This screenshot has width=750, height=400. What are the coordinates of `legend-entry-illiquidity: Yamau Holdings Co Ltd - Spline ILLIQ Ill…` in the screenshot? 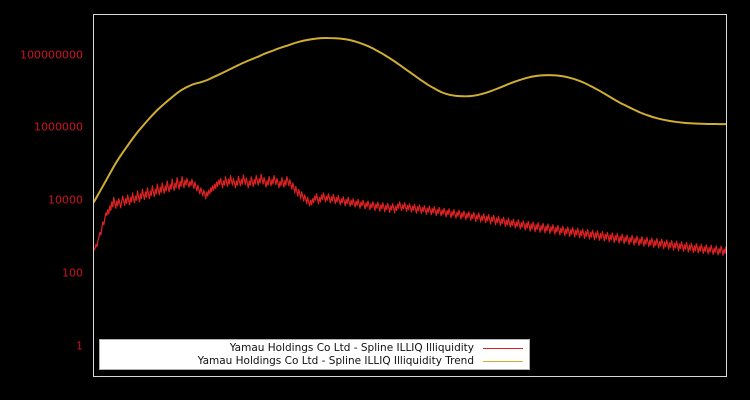 It's located at (313, 348).